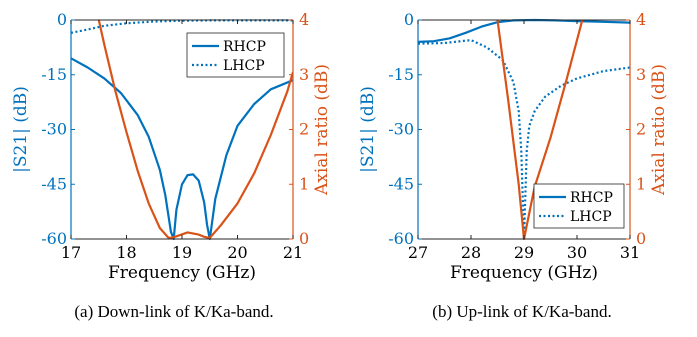 This screenshot has height=337, width=697. I want to click on x-tick-label: 17, so click(71, 252).